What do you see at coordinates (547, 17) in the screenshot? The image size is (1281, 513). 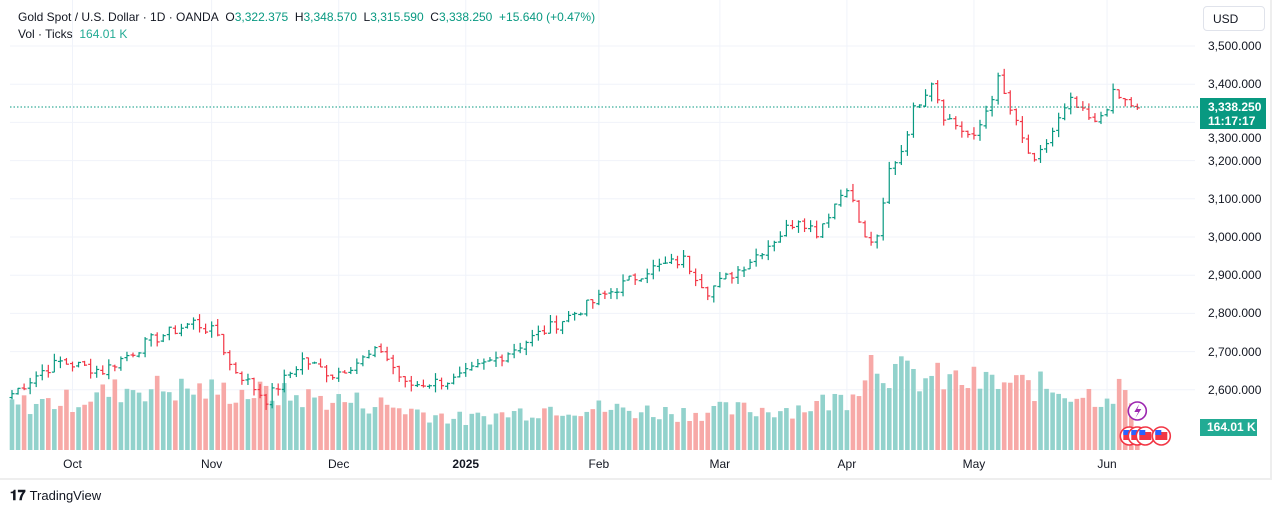 I see `change-value: +15.640 (+0.47%)` at bounding box center [547, 17].